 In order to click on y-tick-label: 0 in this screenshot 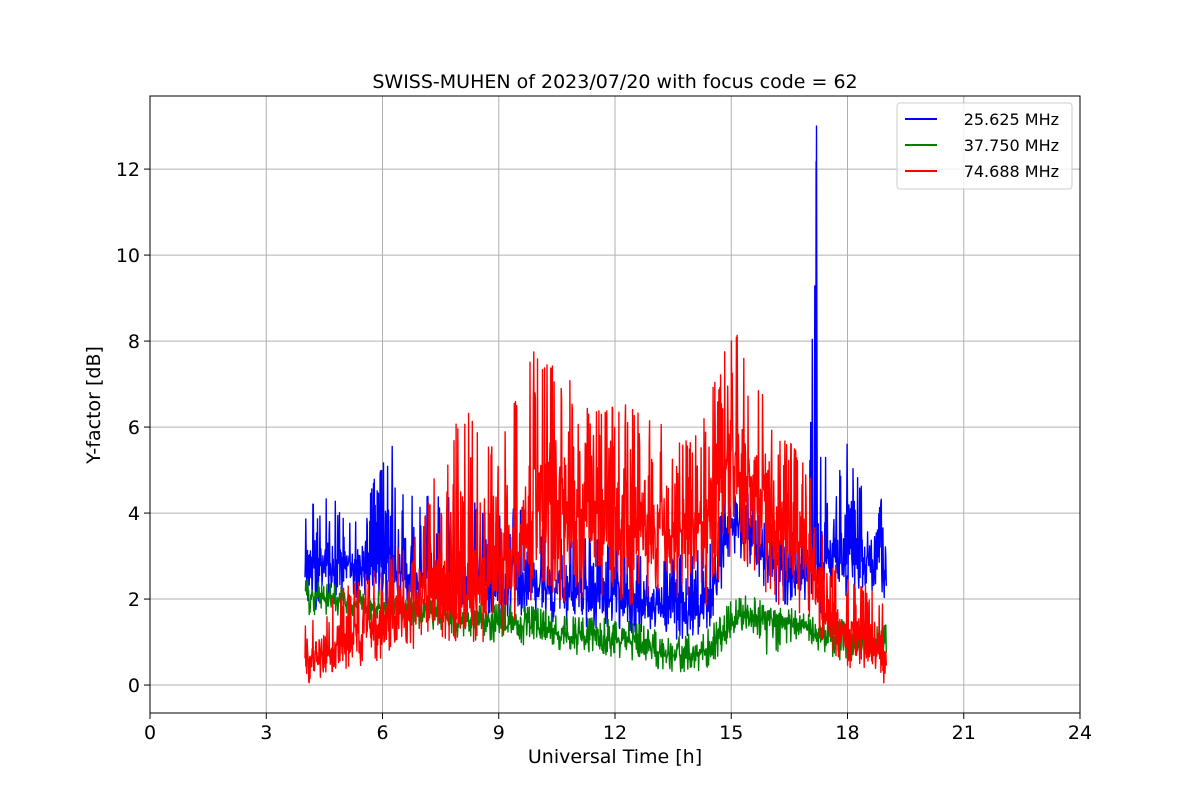, I will do `click(134, 686)`.